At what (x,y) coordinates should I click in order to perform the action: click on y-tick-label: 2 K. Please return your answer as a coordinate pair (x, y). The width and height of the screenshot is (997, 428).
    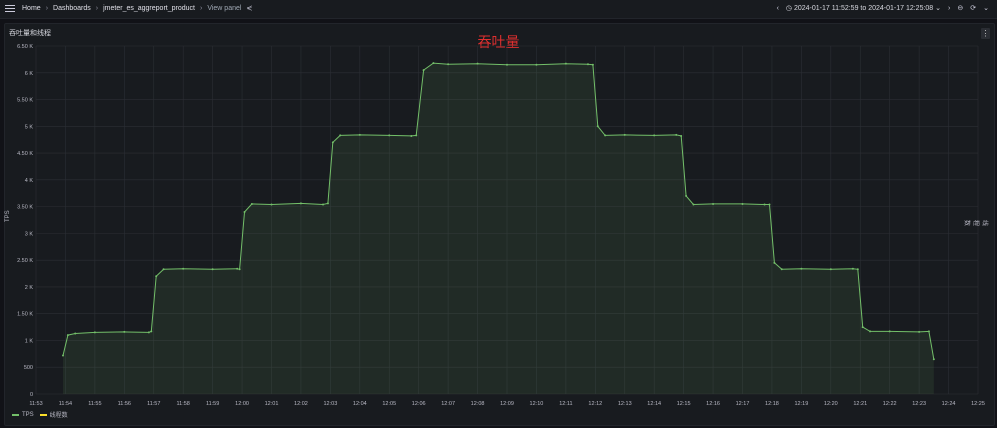
    Looking at the image, I should click on (29, 288).